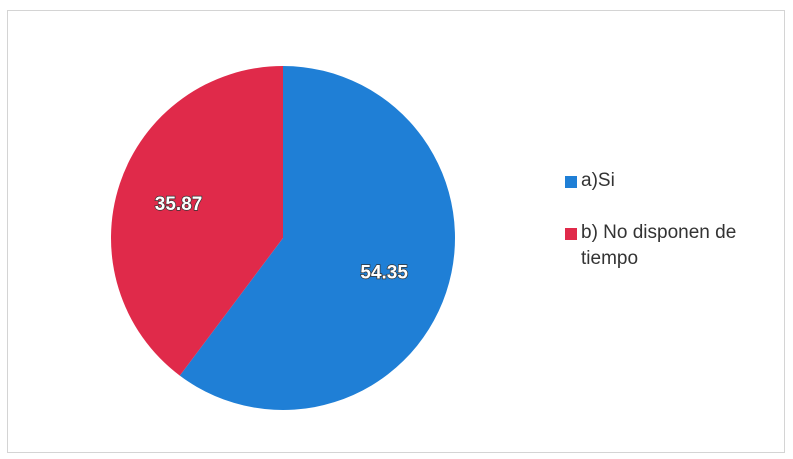 Image resolution: width=793 pixels, height=459 pixels. What do you see at coordinates (384, 273) in the screenshot?
I see `slice-label-si: 54.35` at bounding box center [384, 273].